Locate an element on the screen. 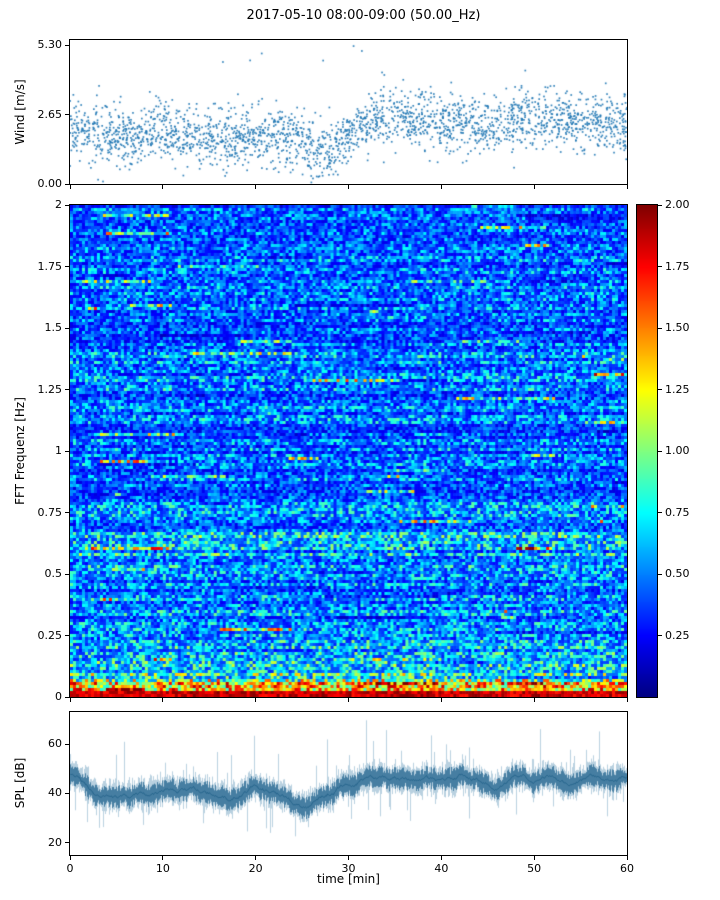  colorbar is located at coordinates (647, 451).